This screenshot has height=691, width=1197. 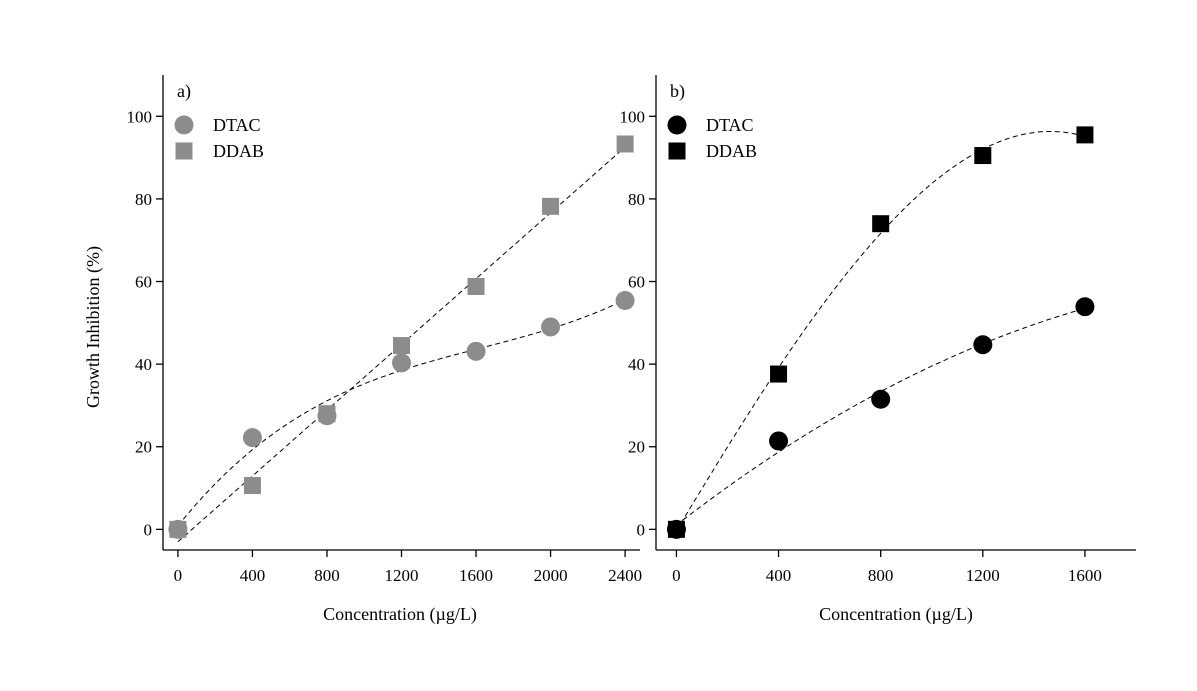 I want to click on panel-label: a), so click(x=184, y=91).